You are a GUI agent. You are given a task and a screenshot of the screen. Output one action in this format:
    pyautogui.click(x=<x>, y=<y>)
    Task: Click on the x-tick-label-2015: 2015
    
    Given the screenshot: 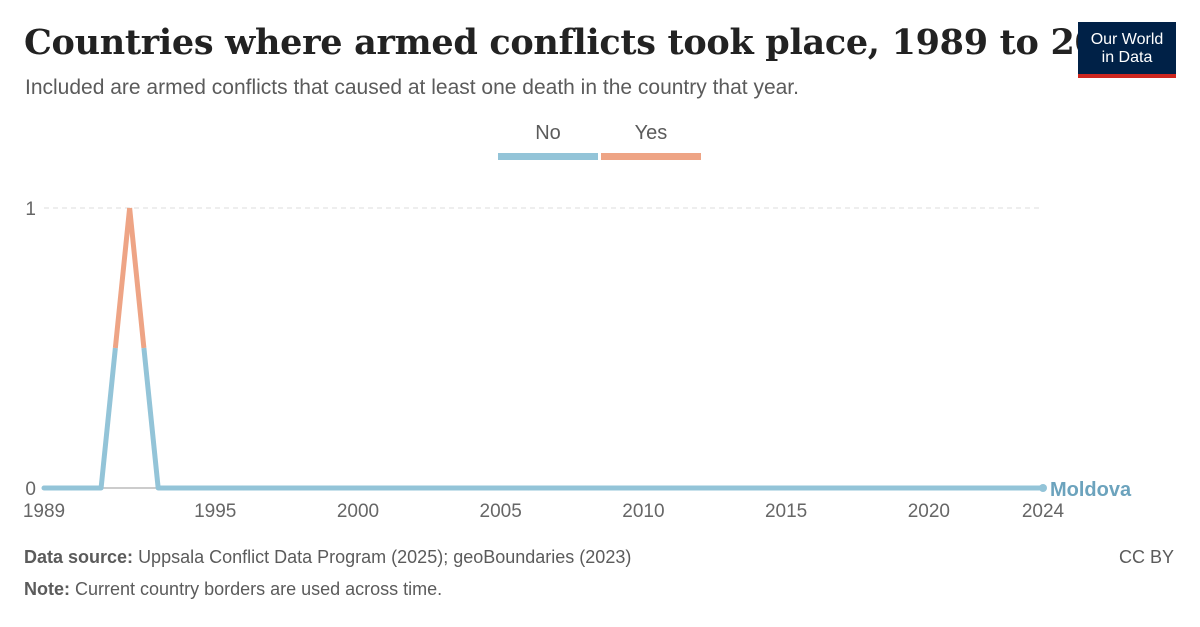 What is the action you would take?
    pyautogui.click(x=786, y=511)
    